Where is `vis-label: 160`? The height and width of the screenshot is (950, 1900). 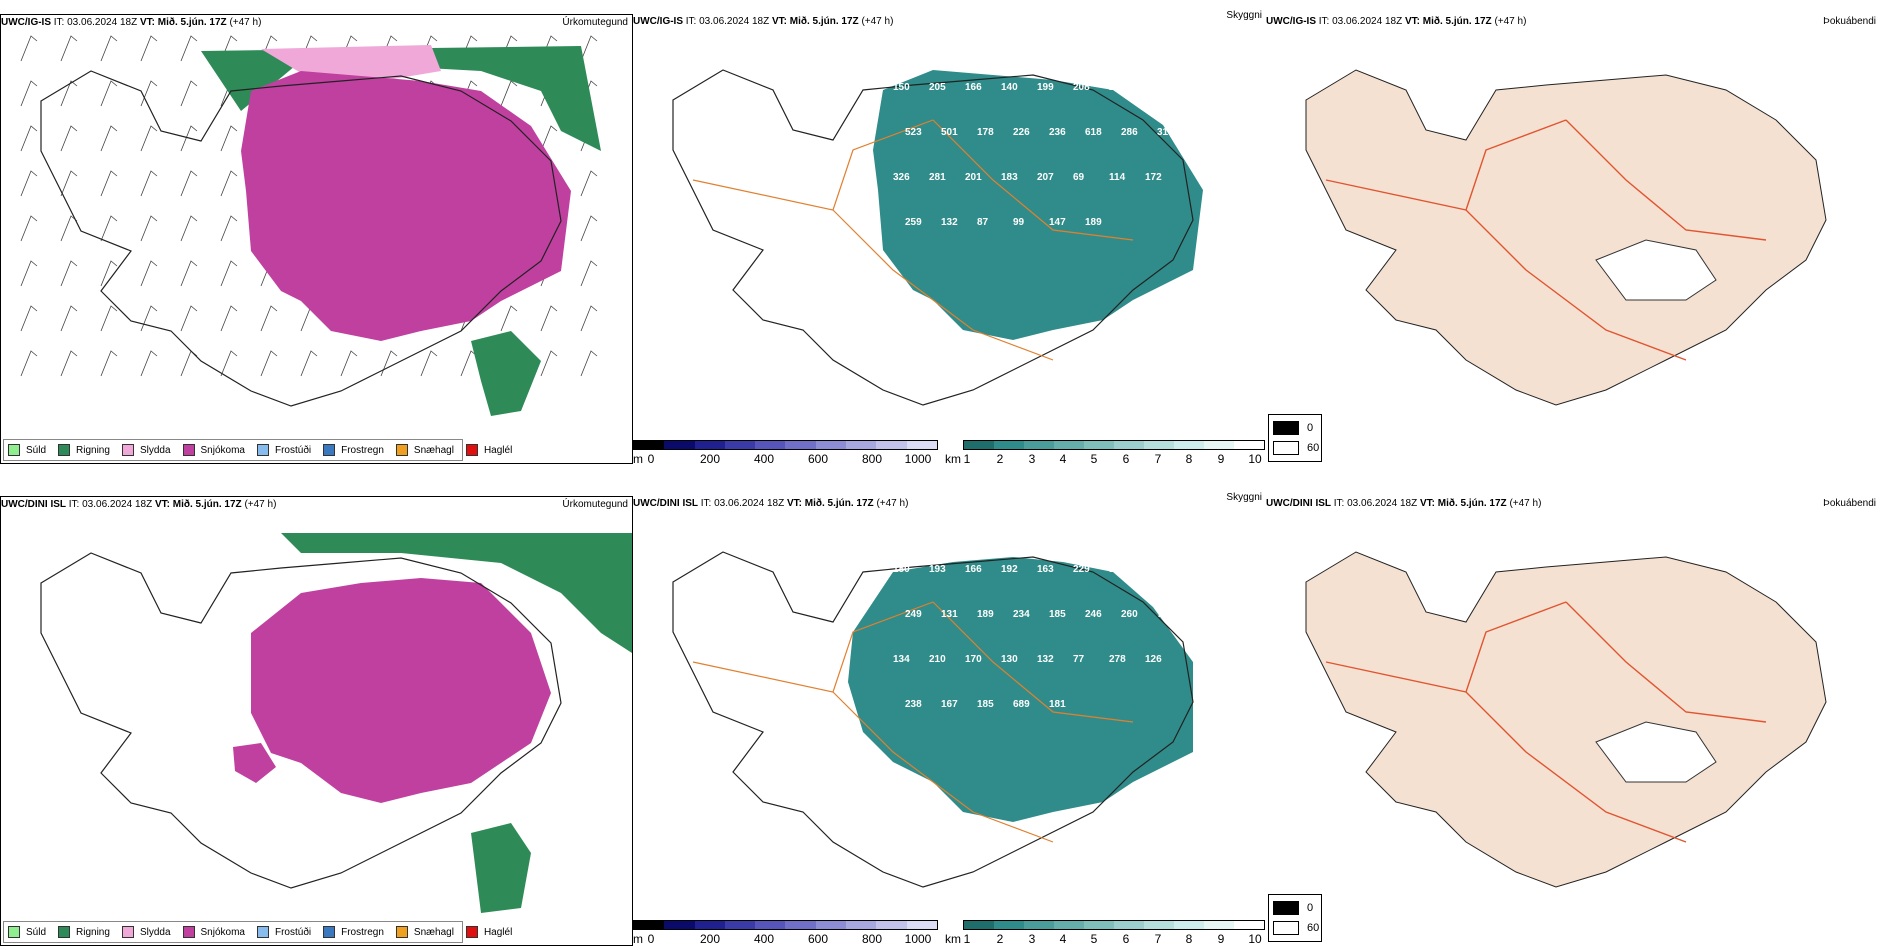 vis-label: 160 is located at coordinates (1117, 569).